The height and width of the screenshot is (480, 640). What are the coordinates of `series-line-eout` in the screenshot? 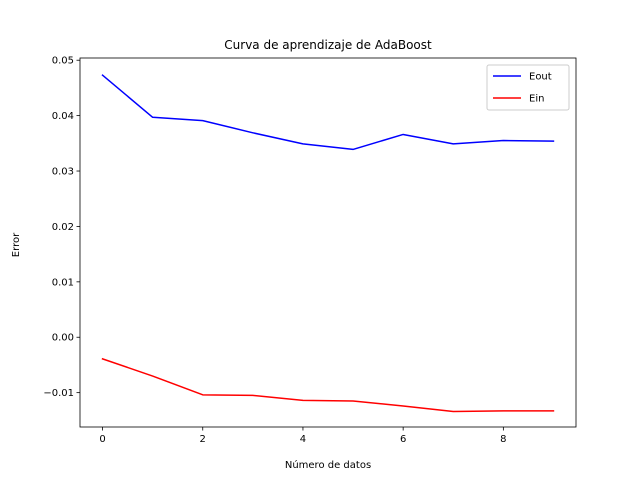 It's located at (328, 112).